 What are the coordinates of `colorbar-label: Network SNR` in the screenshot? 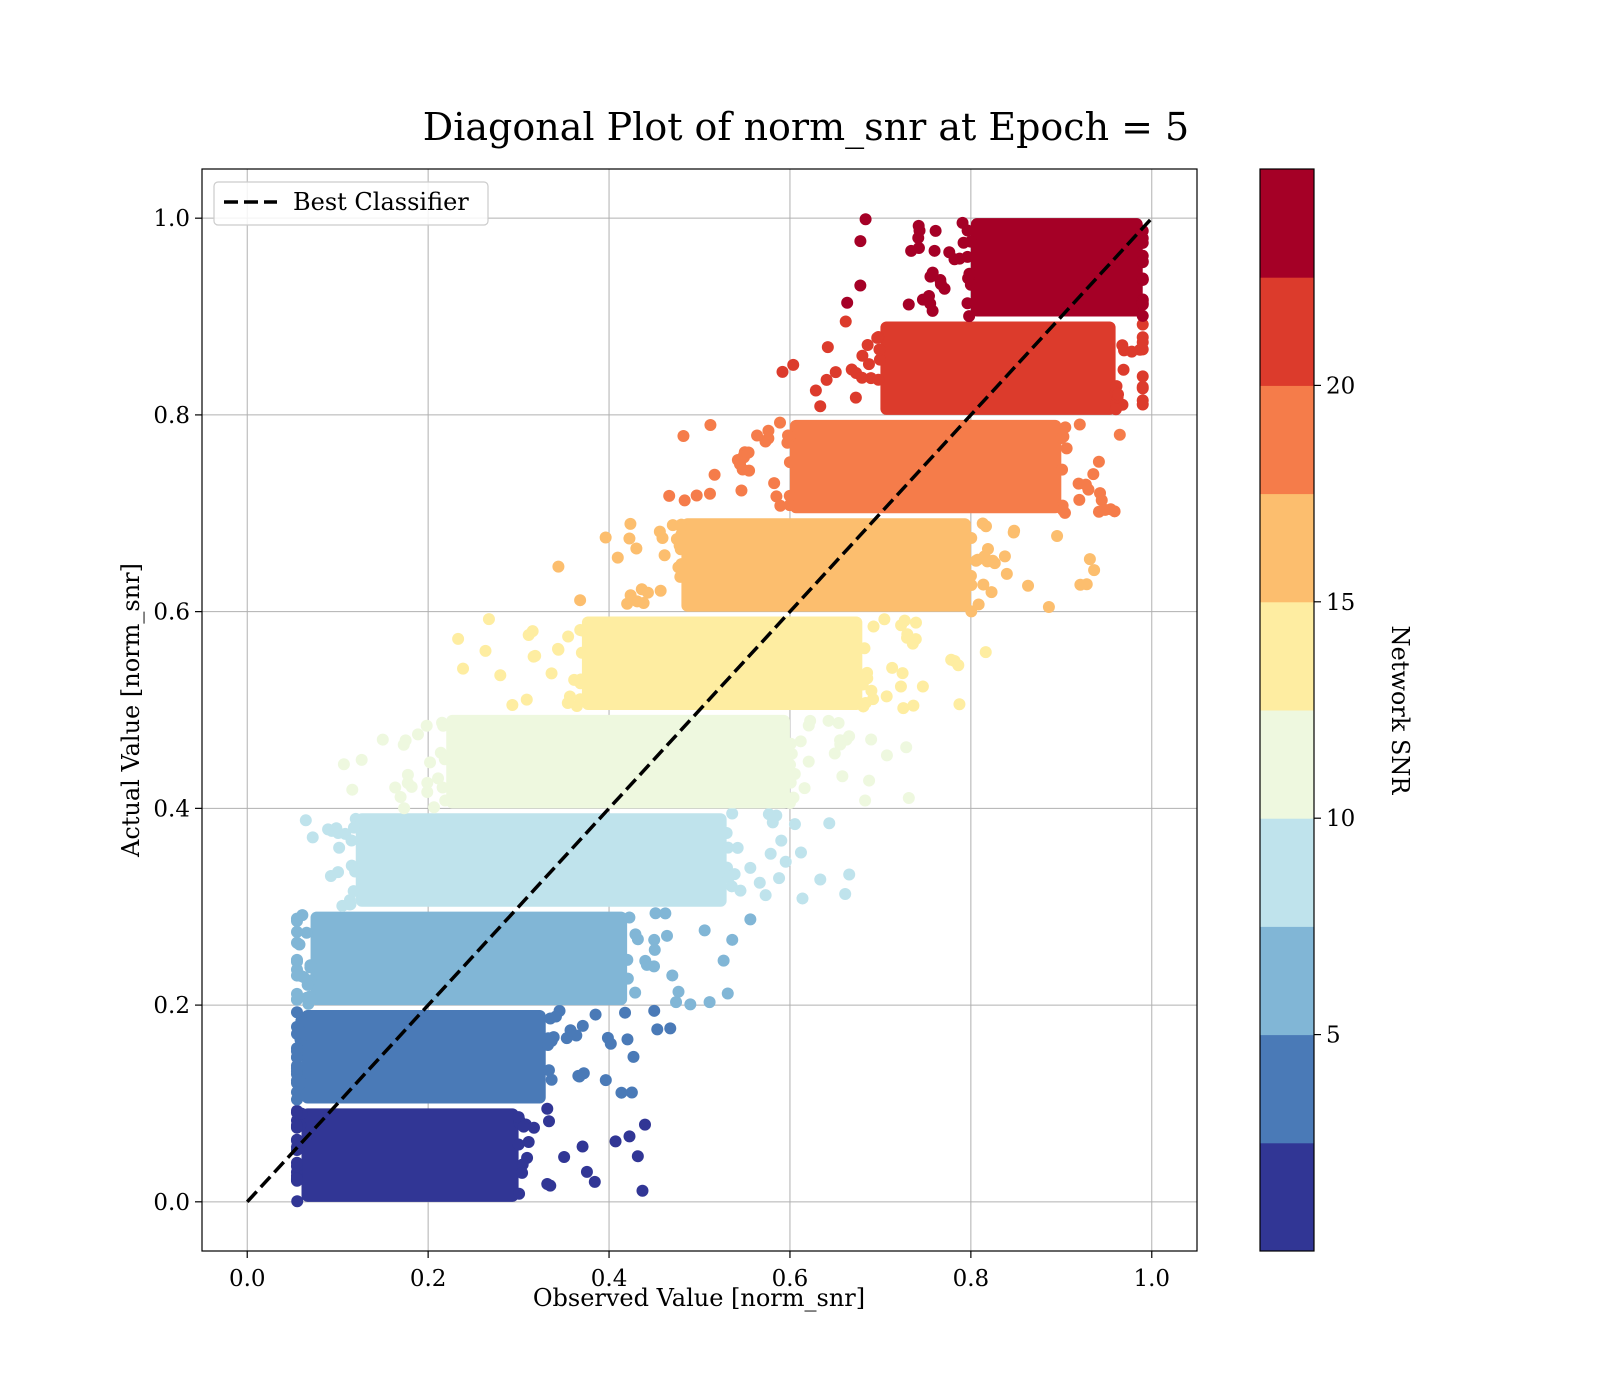 It's located at (1400, 711).